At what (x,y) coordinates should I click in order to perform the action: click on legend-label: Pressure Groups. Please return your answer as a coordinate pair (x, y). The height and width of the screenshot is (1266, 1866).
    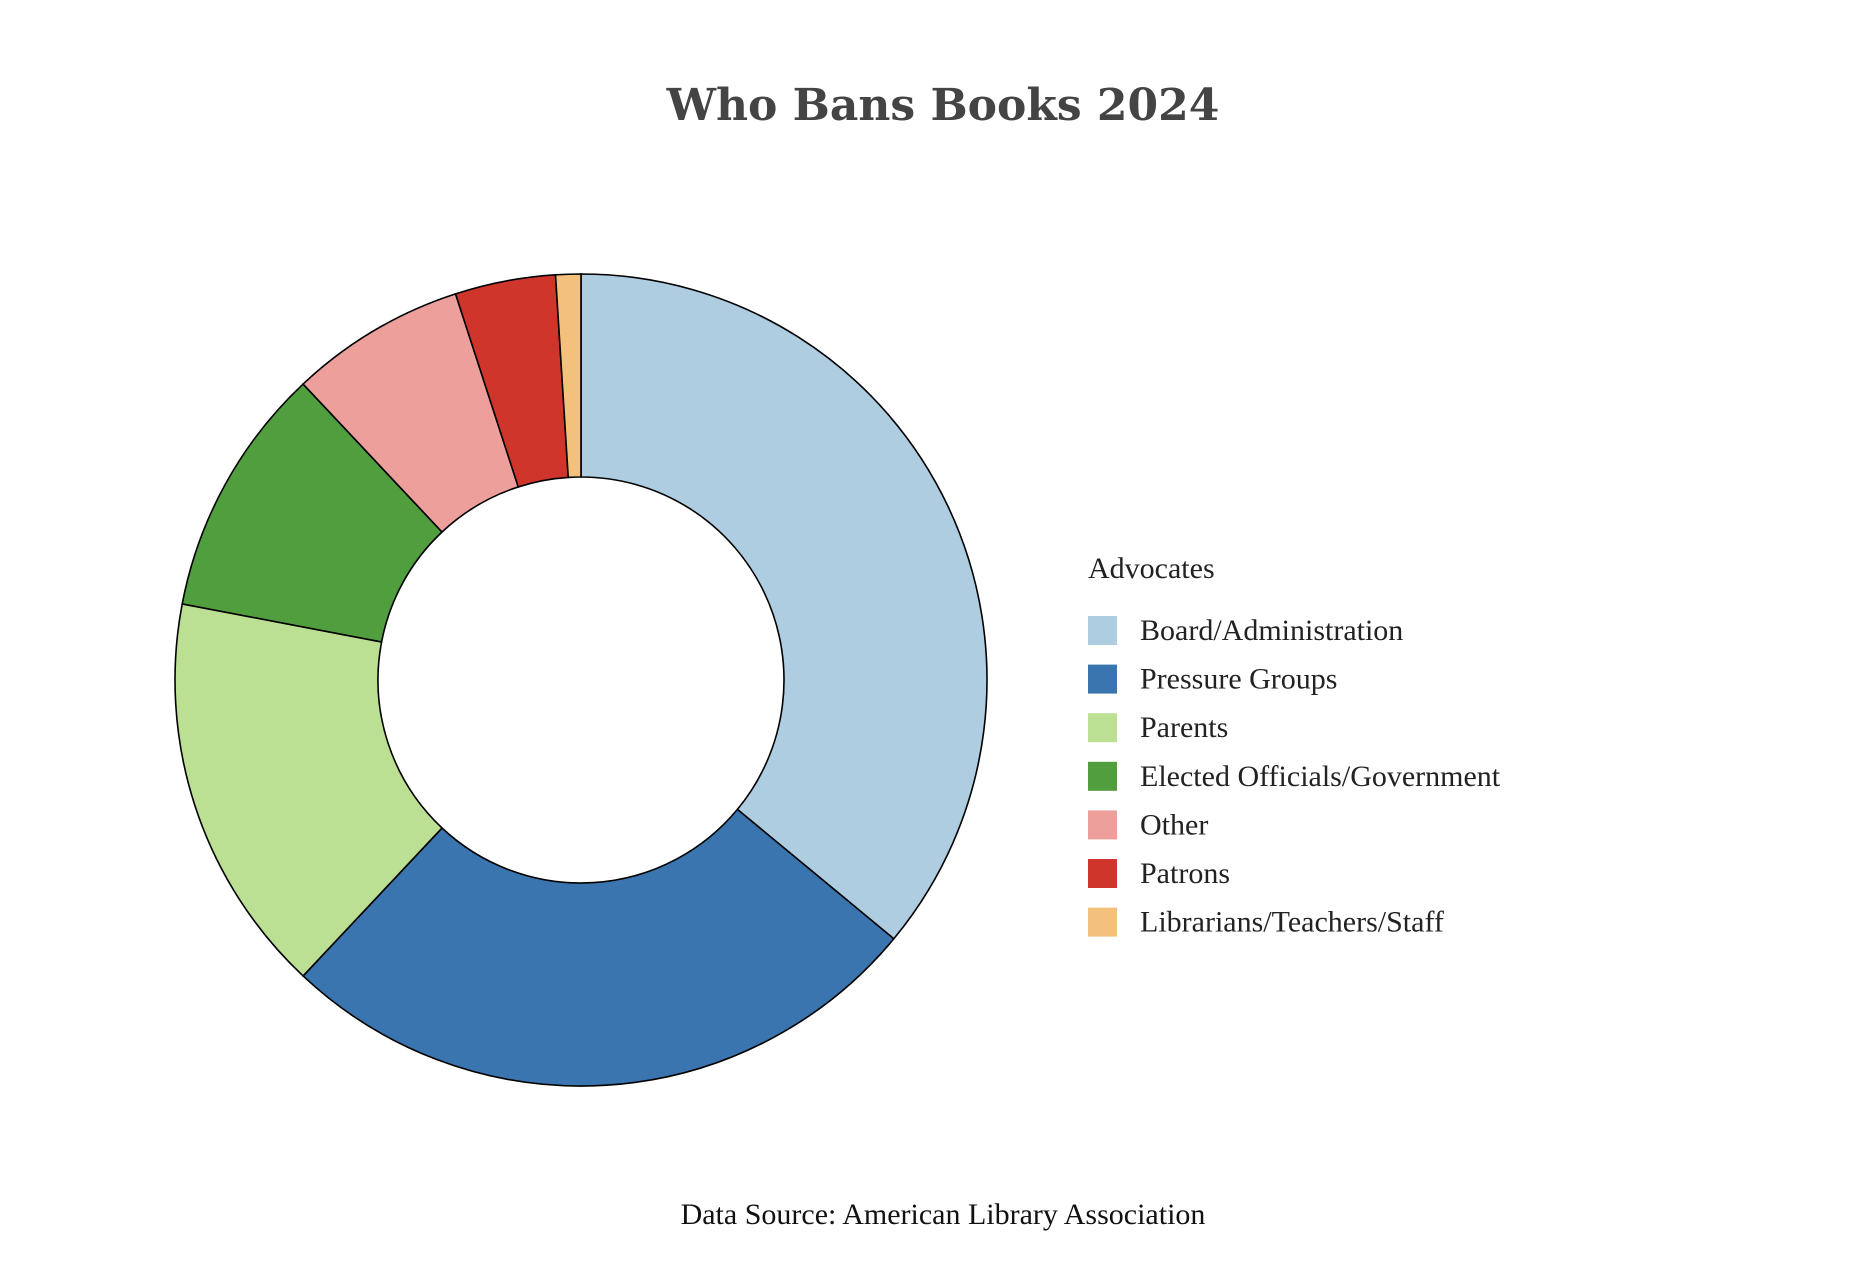
    Looking at the image, I should click on (1238, 679).